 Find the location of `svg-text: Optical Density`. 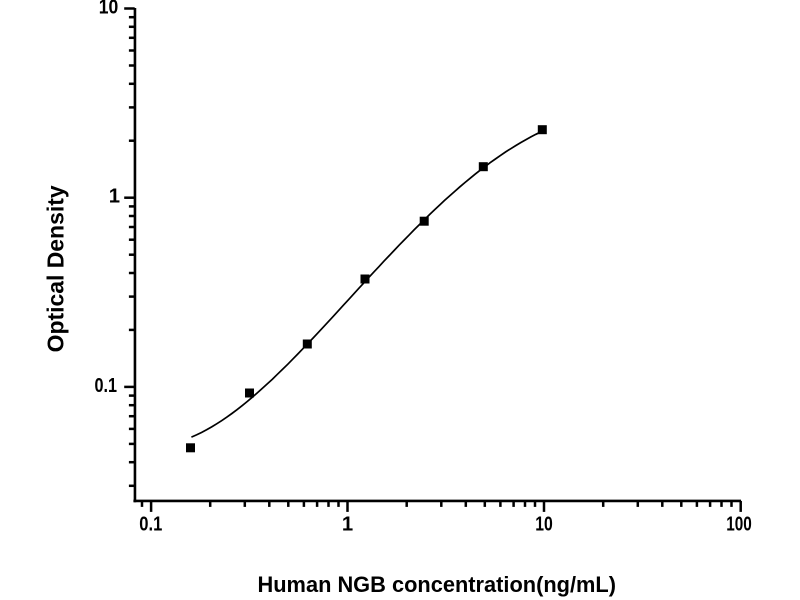

svg-text: Optical Density is located at coordinates (56, 268).